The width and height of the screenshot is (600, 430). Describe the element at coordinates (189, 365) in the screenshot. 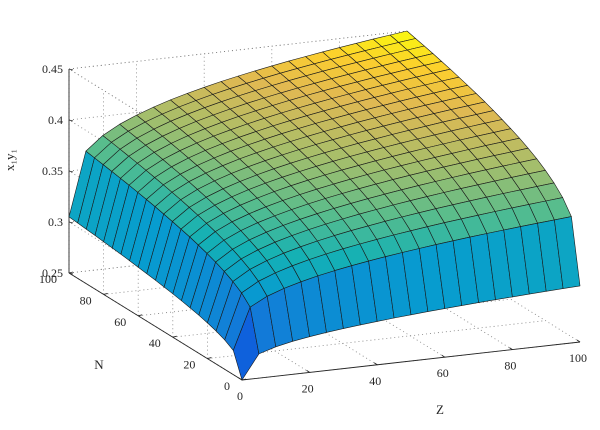

I see `y-tick-label: 20` at that location.